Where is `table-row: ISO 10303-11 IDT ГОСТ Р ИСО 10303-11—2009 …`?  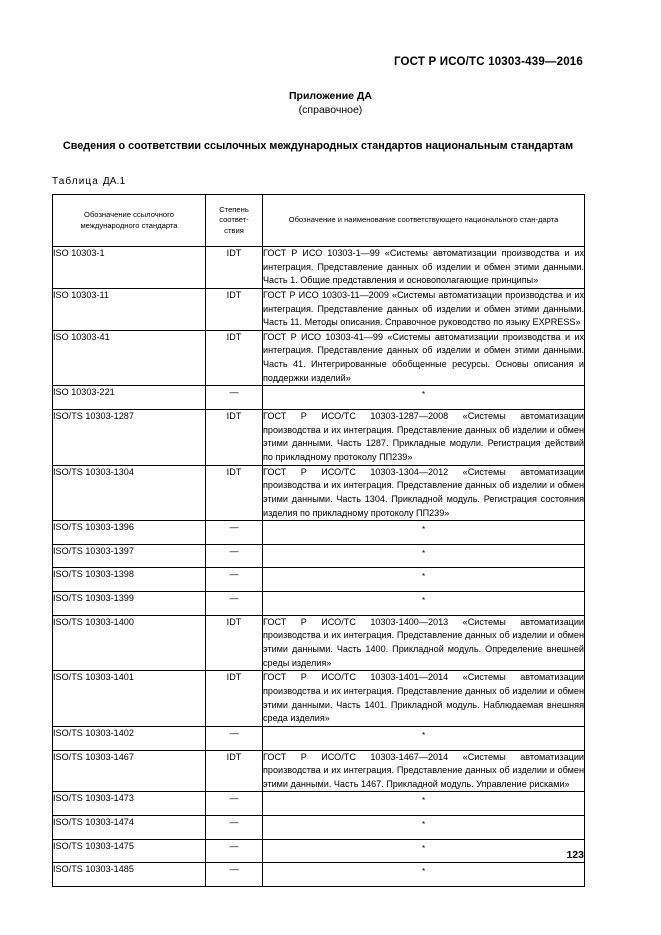
table-row: ISO 10303-11 IDT ГОСТ Р ИСО 10303-11—2009 … is located at coordinates (318, 309).